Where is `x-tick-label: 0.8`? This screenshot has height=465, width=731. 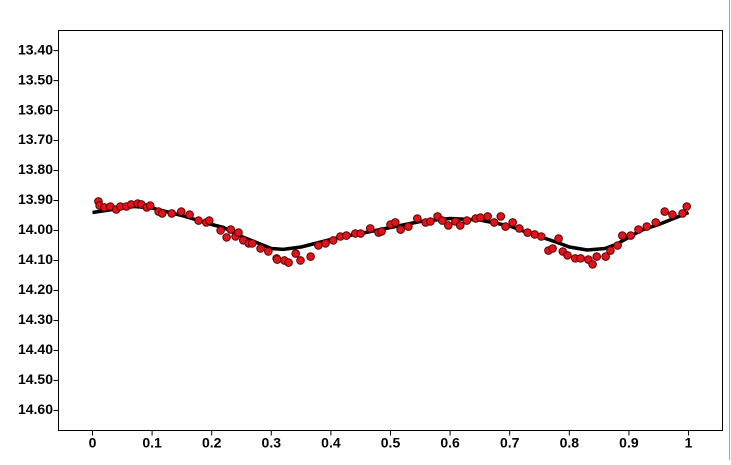
x-tick-label: 0.8 is located at coordinates (570, 443).